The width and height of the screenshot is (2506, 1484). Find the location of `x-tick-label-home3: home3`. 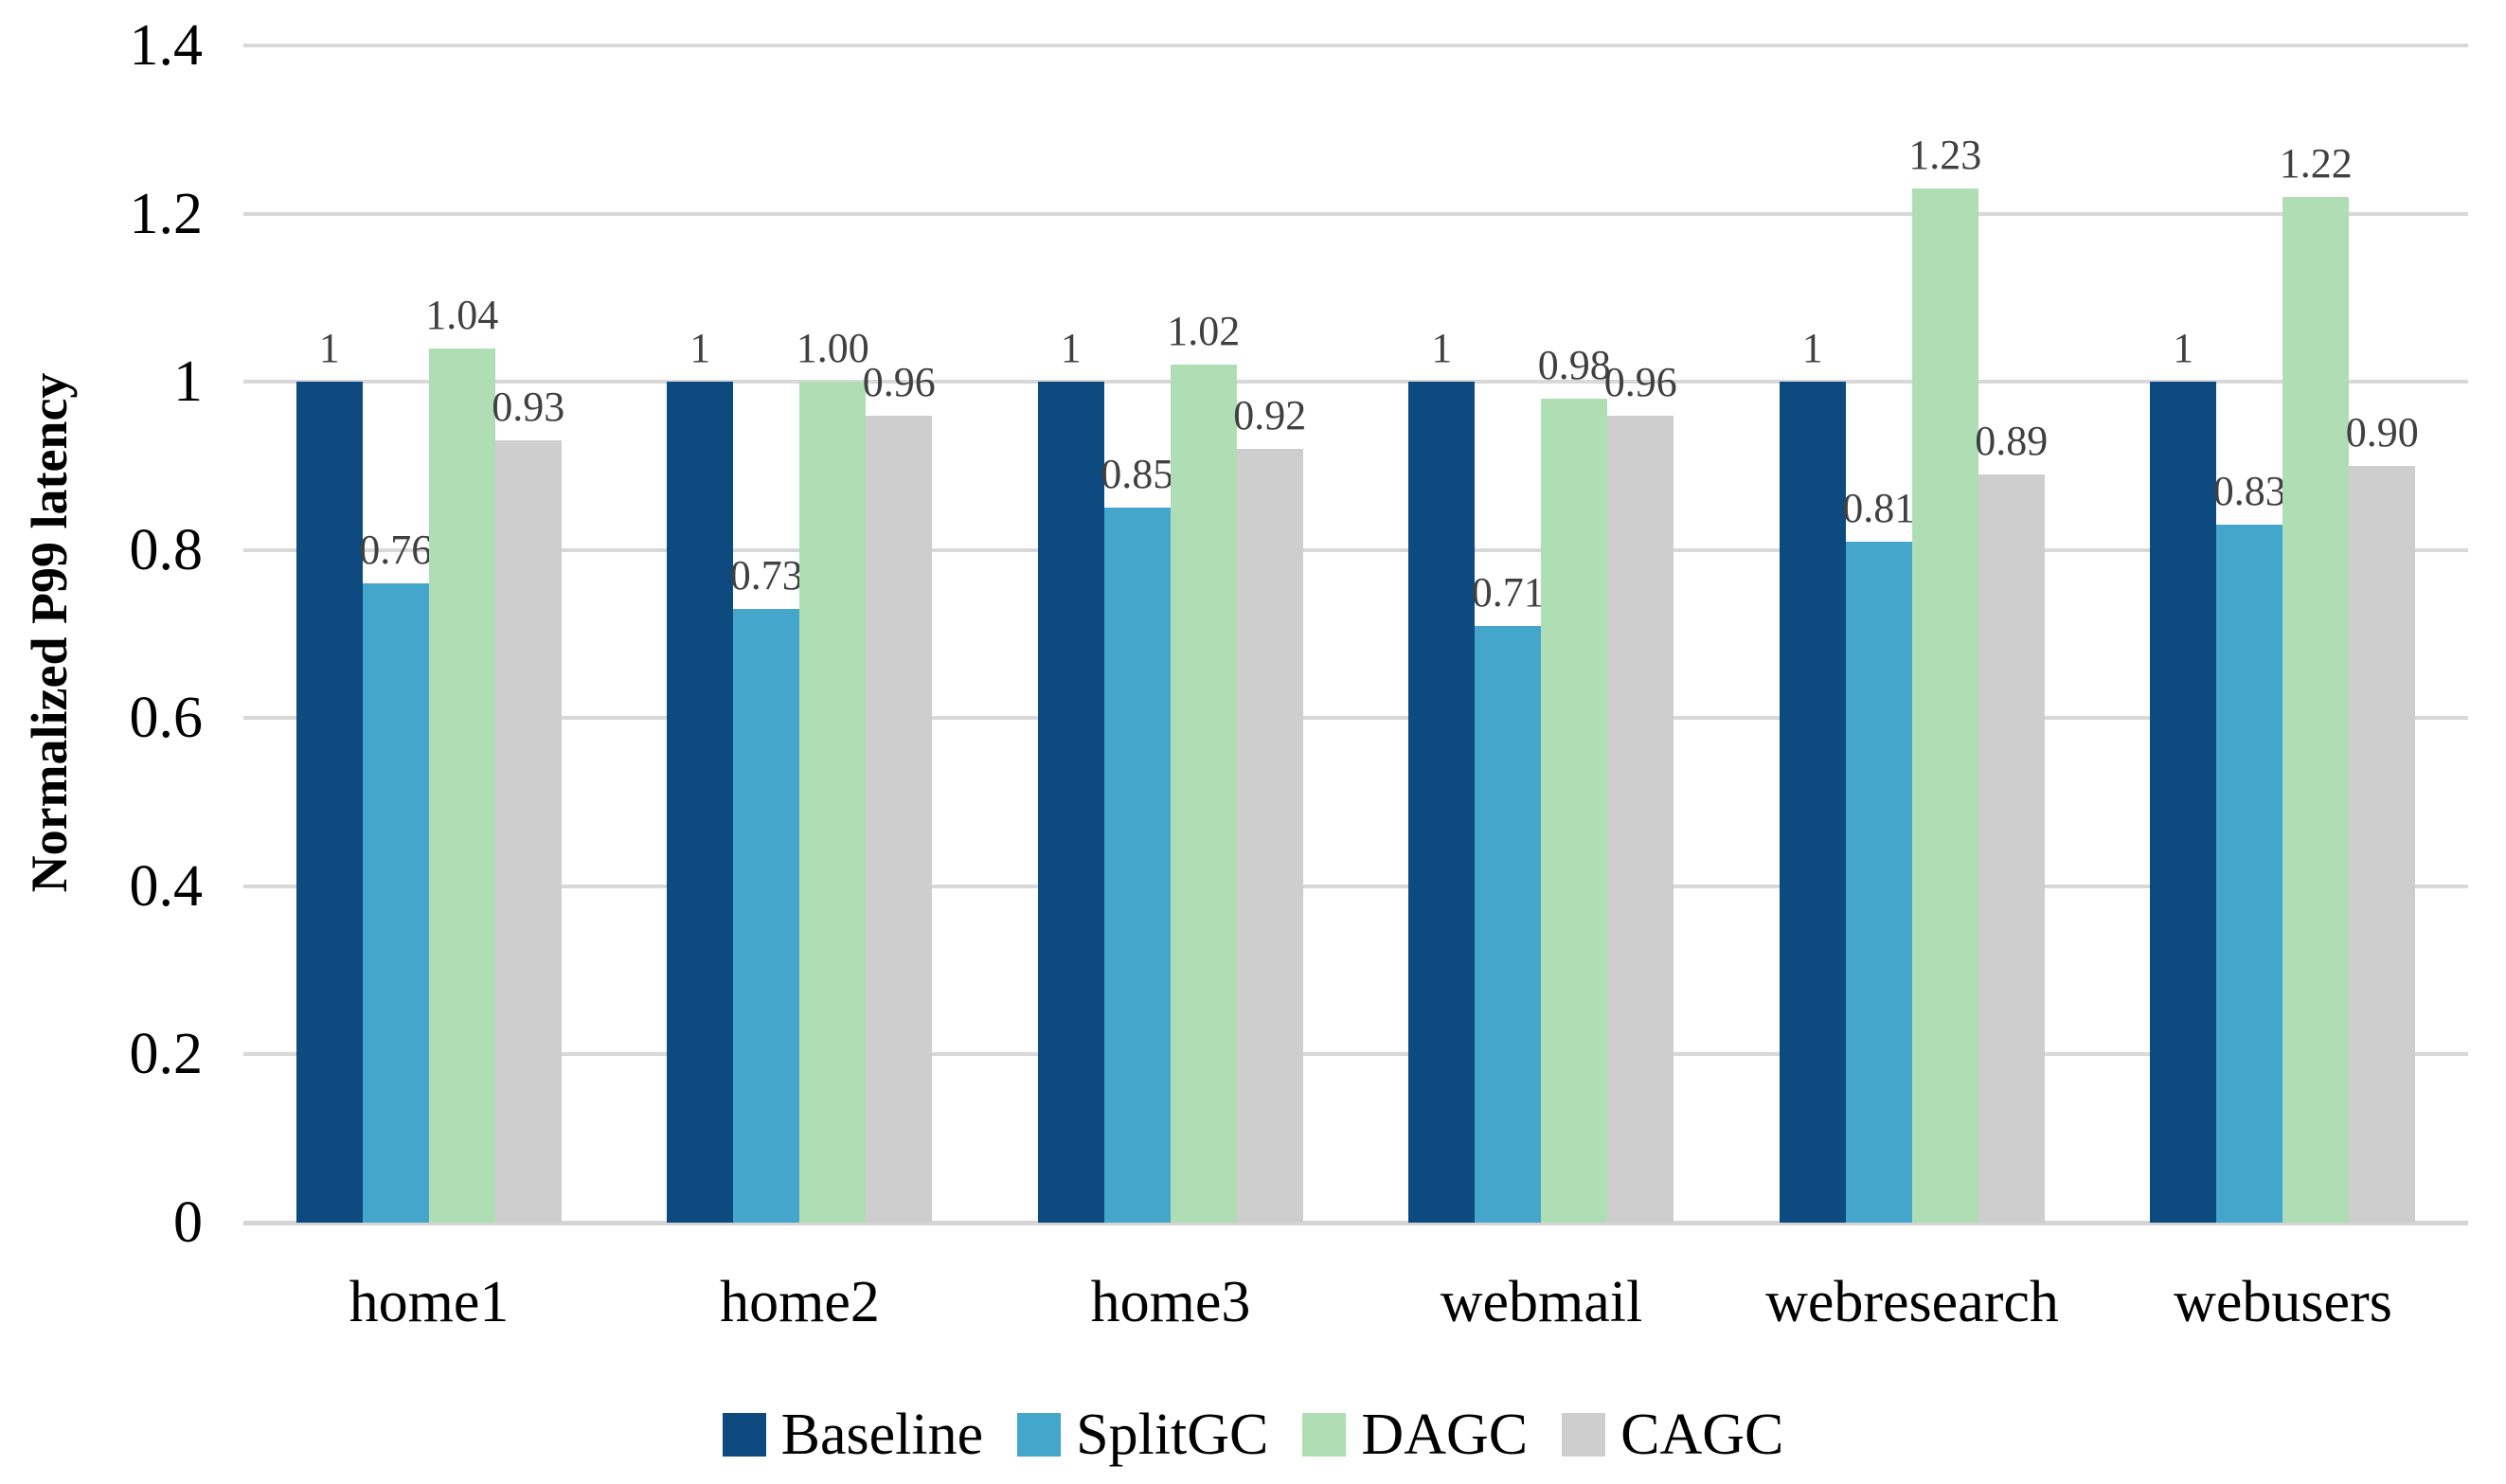

x-tick-label-home3: home3 is located at coordinates (1171, 1302).